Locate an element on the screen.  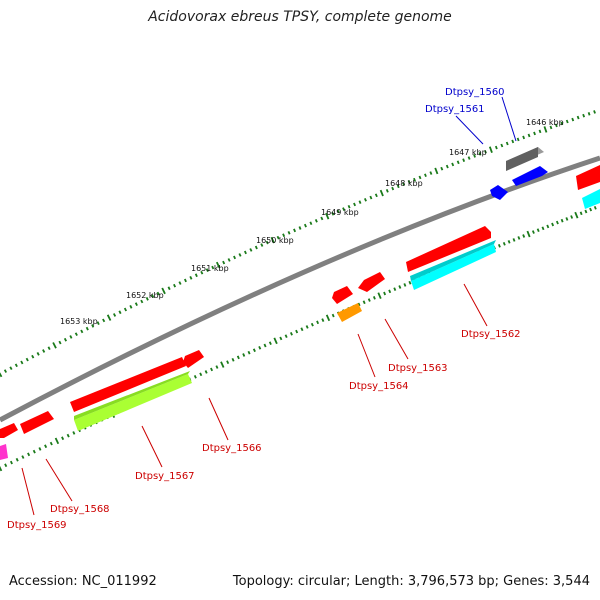
gene-label-dtpsy-1561: Dtpsy_1561 is located at coordinates (455, 109).